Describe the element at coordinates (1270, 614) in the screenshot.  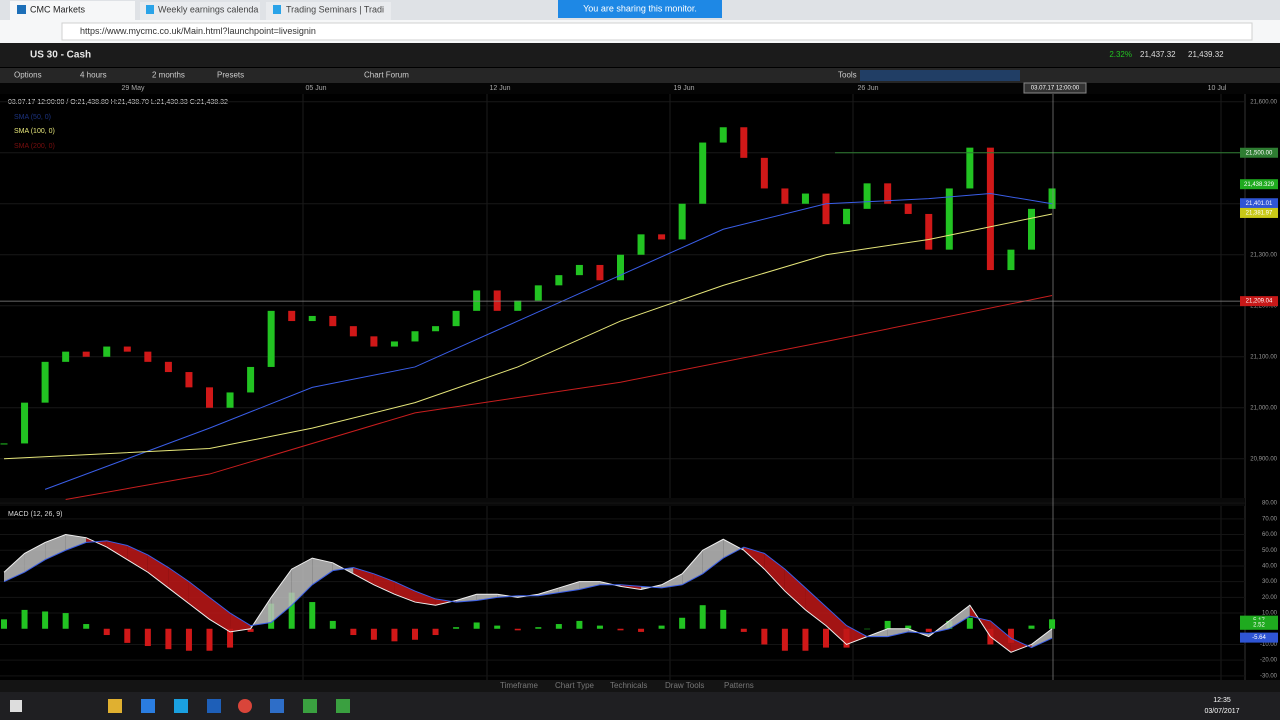
I see `y-tick-label: 10.00` at that location.